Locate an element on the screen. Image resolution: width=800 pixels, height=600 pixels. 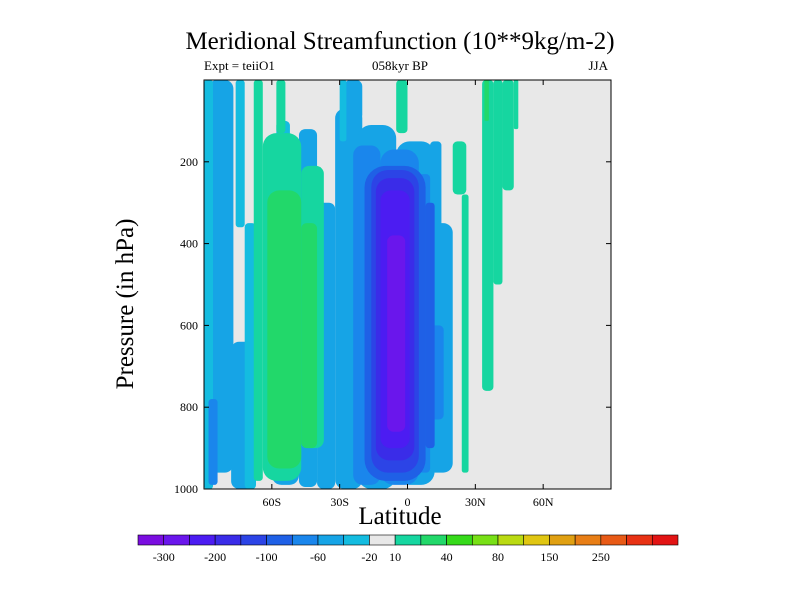
x-tick-label: 60N is located at coordinates (543, 502).